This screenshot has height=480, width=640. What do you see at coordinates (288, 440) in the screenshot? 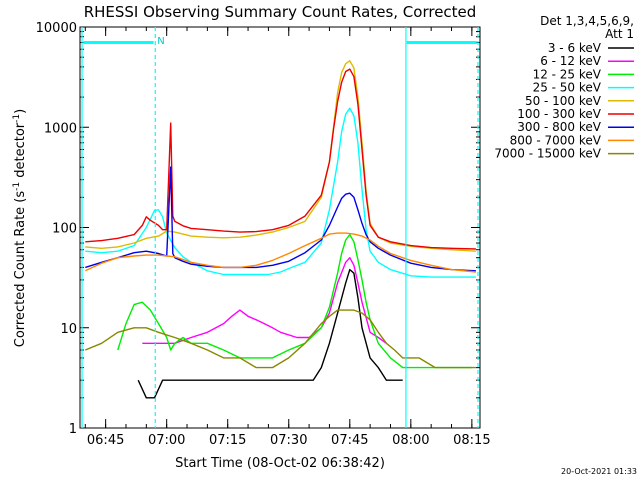
I see `x-tick-label: 07:30` at bounding box center [288, 440].